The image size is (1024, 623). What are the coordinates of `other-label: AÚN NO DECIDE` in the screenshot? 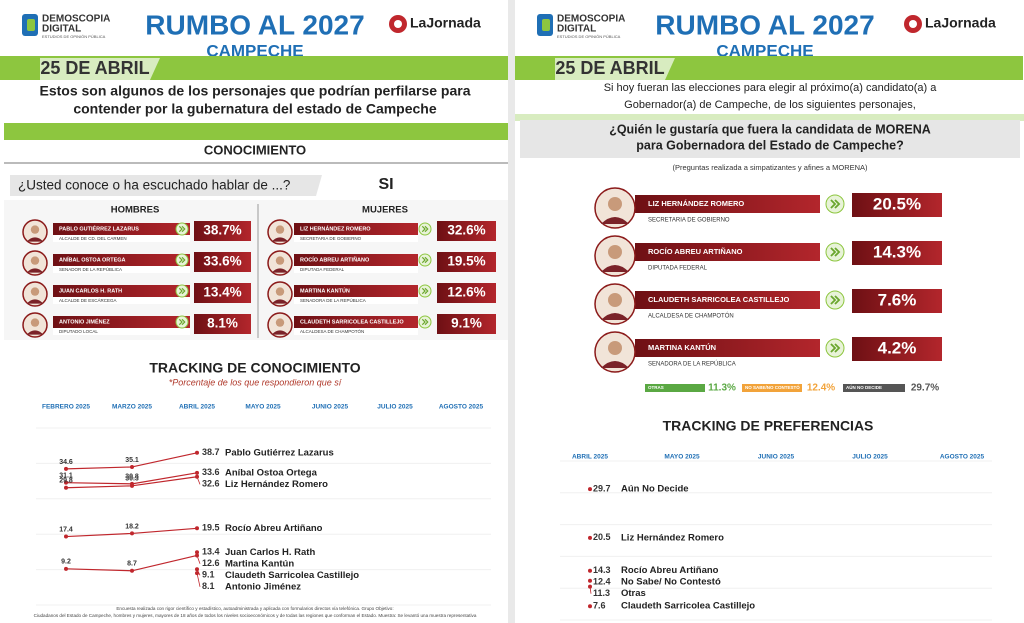 It's located at (864, 387).